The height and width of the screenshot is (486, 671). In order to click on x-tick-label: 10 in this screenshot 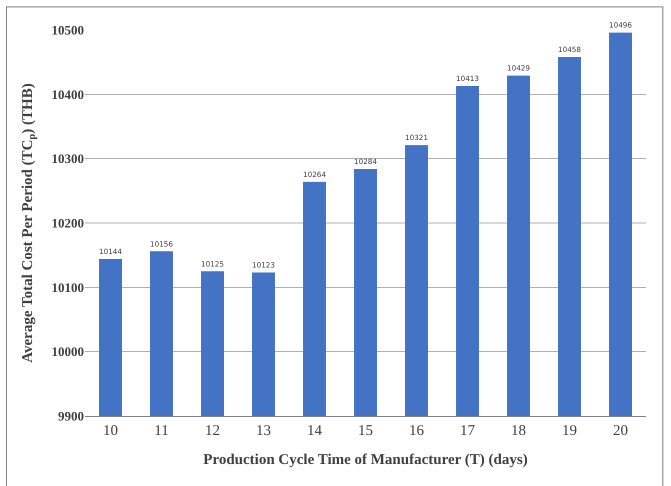, I will do `click(110, 431)`.